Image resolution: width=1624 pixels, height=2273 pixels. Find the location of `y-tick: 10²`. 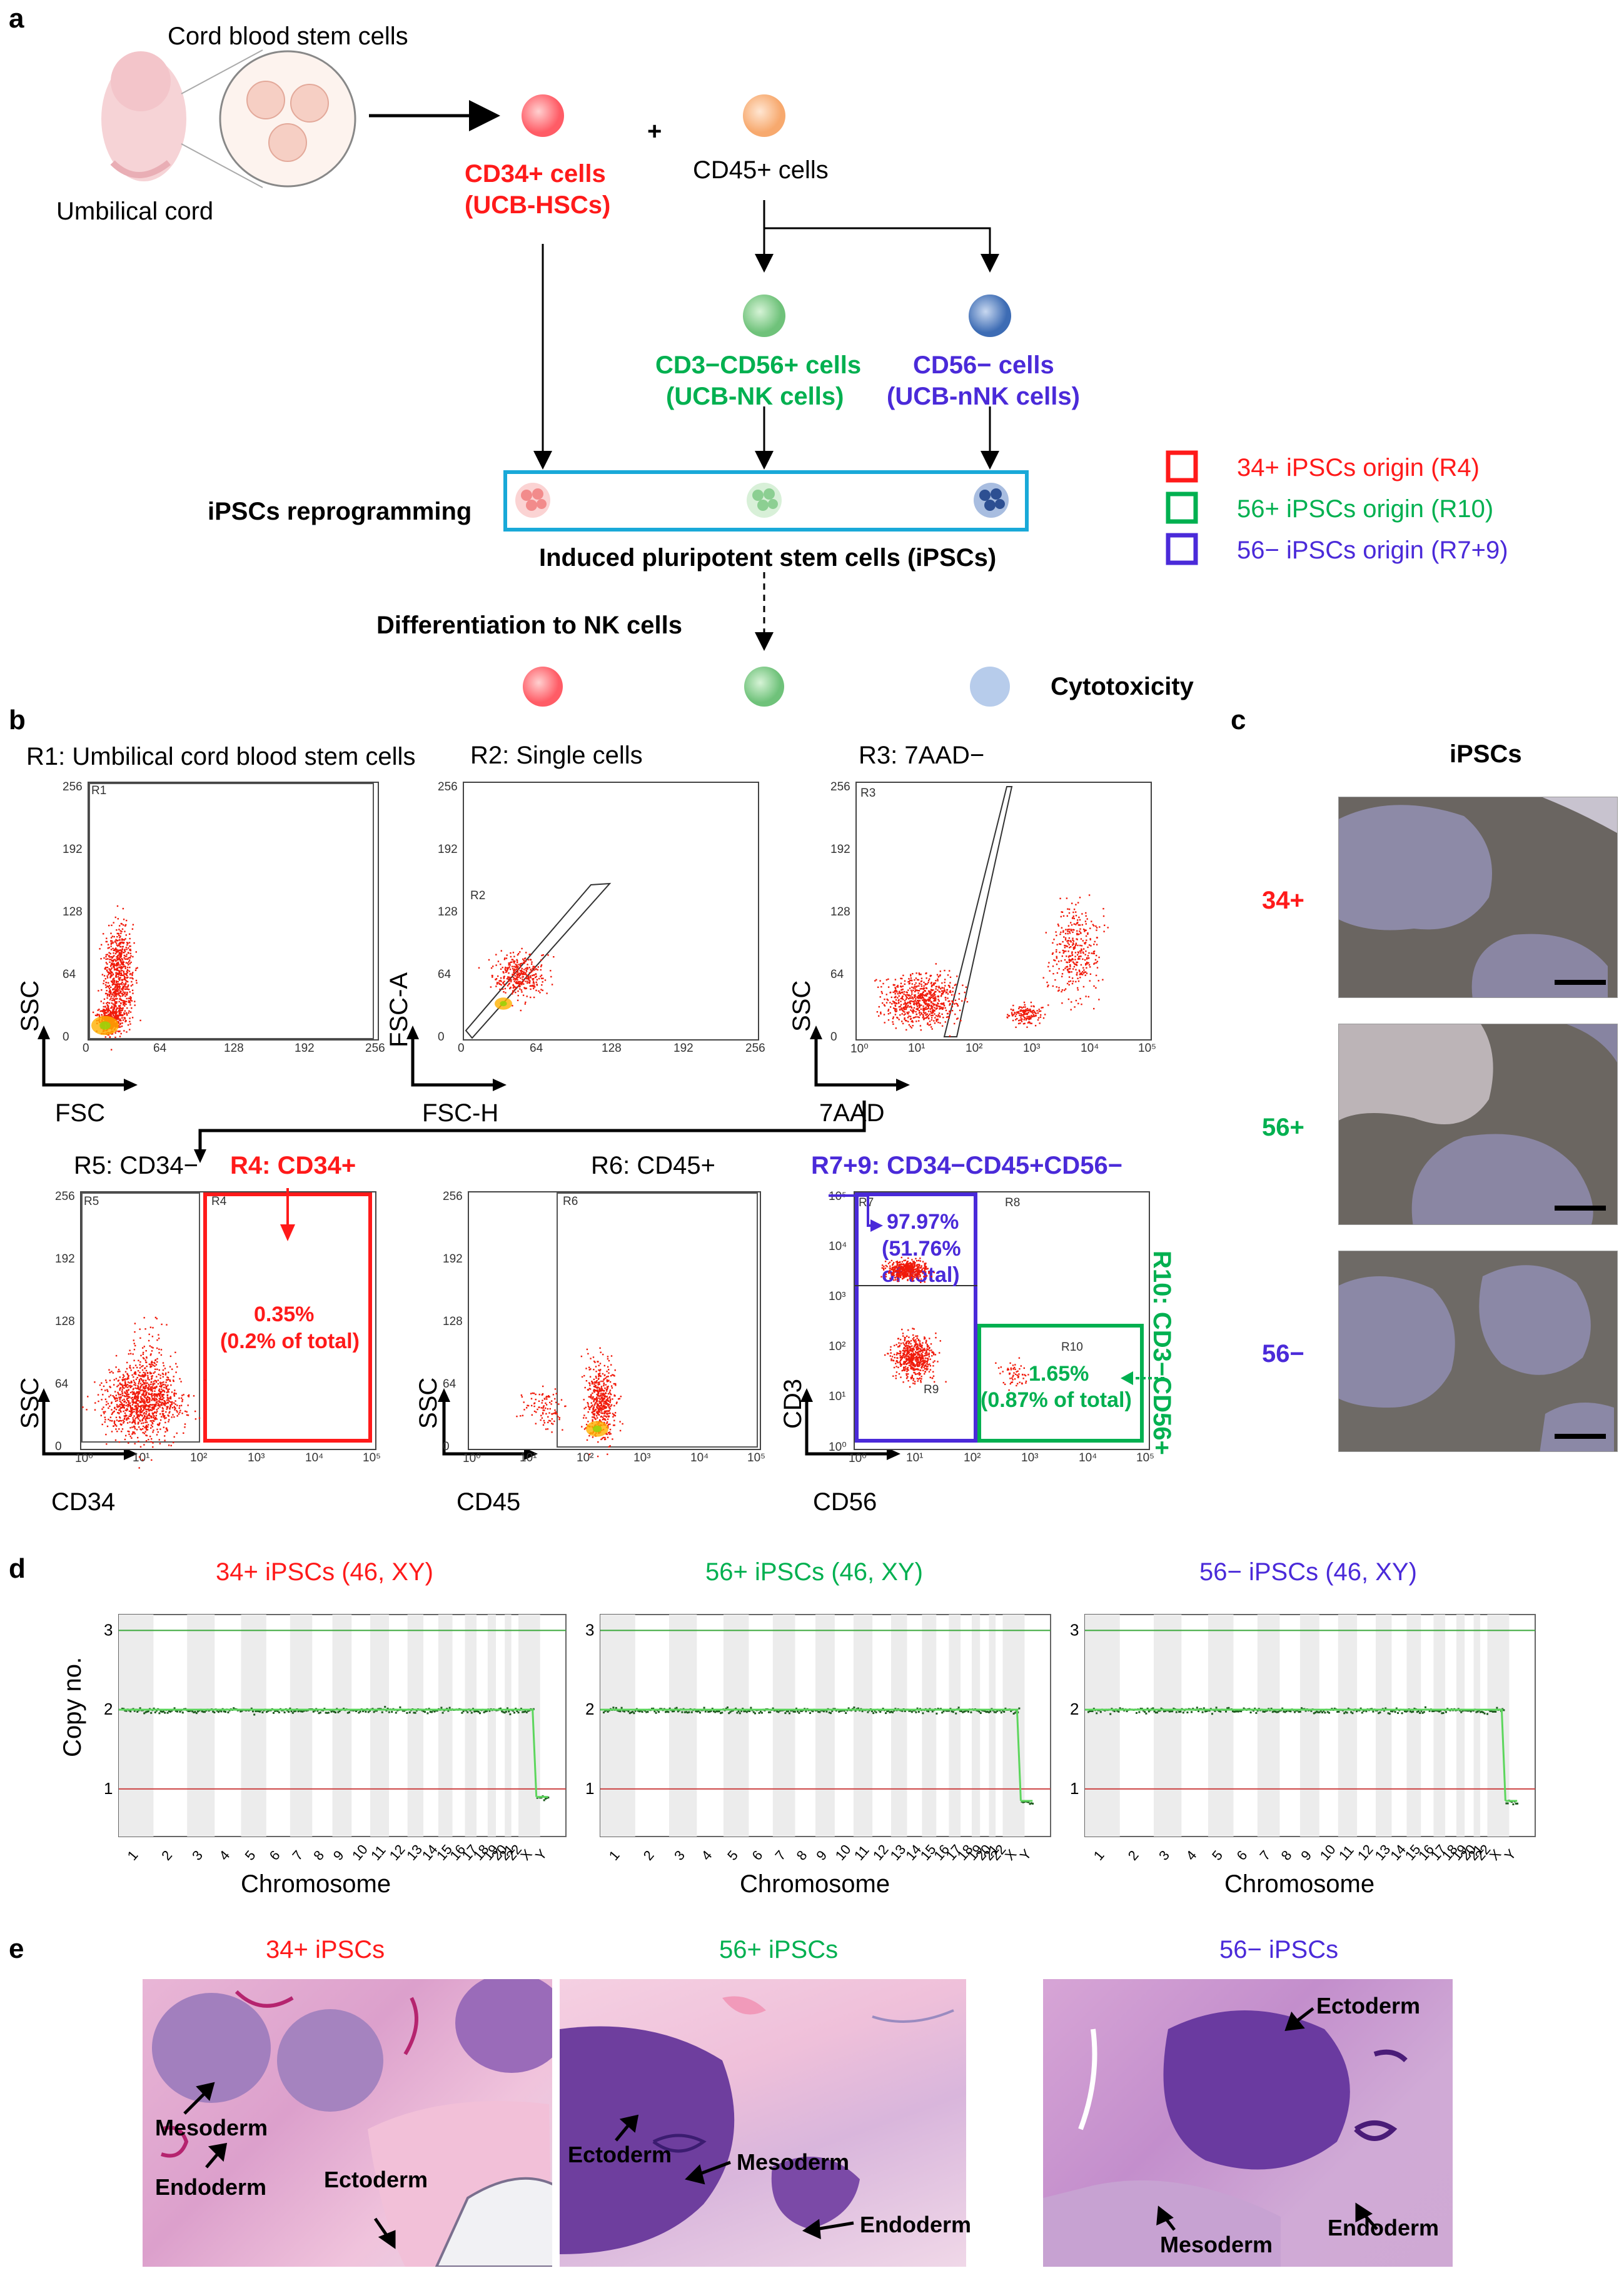

y-tick: 10² is located at coordinates (837, 1346).